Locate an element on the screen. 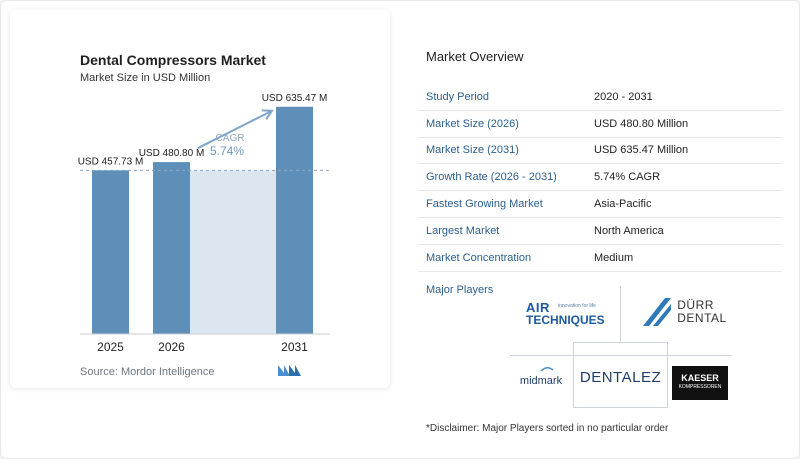 Image resolution: width=800 pixels, height=459 pixels. midmark-logo: midmark is located at coordinates (541, 379).